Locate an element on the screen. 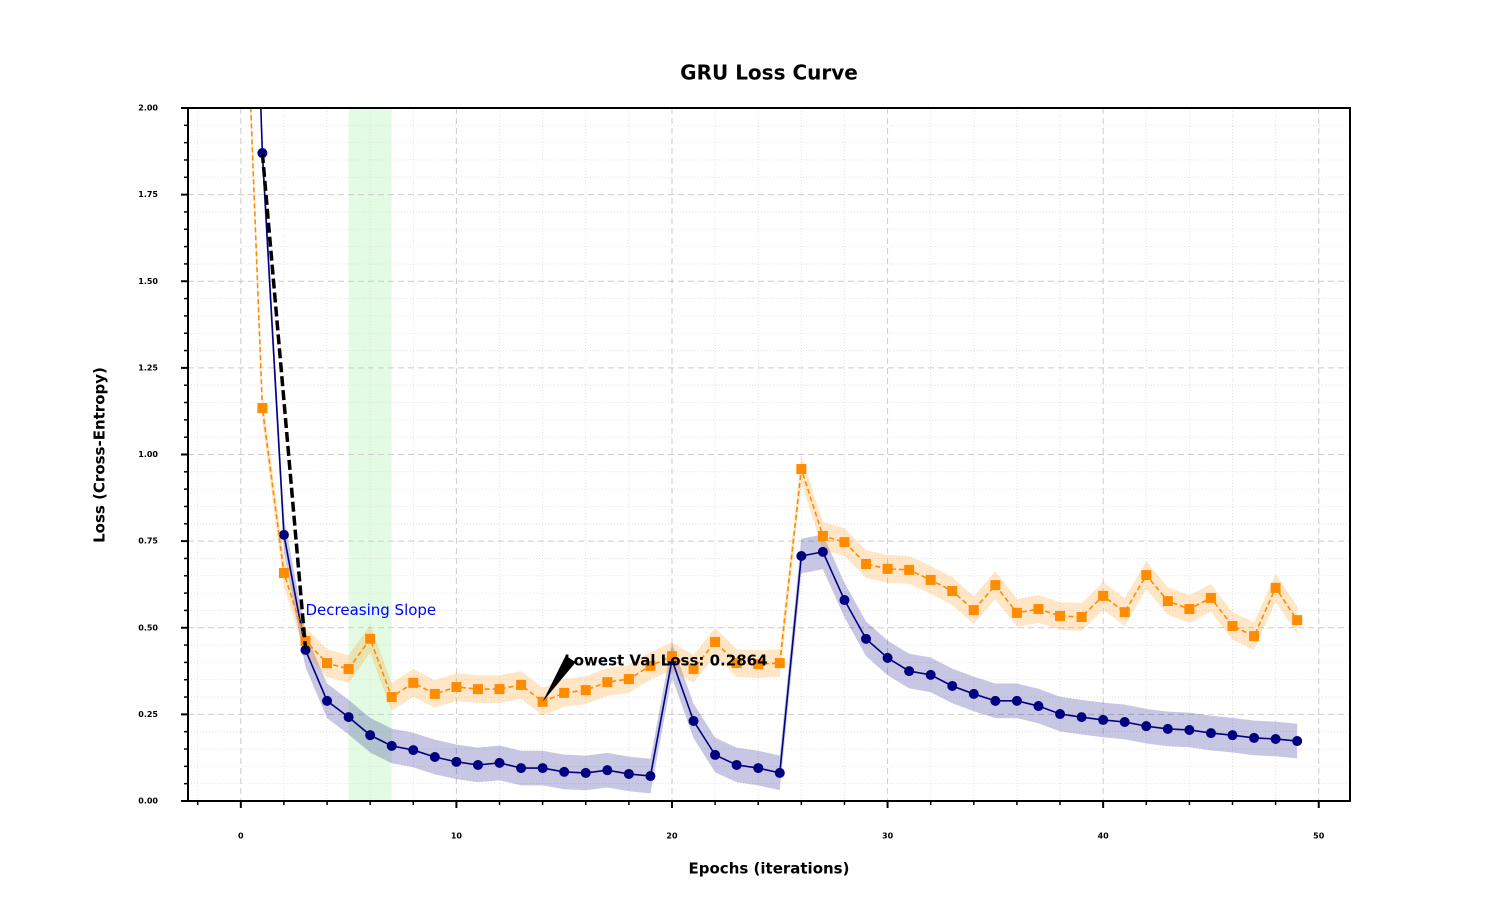 The height and width of the screenshot is (900, 1500). y-tick-label: 1.25 is located at coordinates (148, 367).